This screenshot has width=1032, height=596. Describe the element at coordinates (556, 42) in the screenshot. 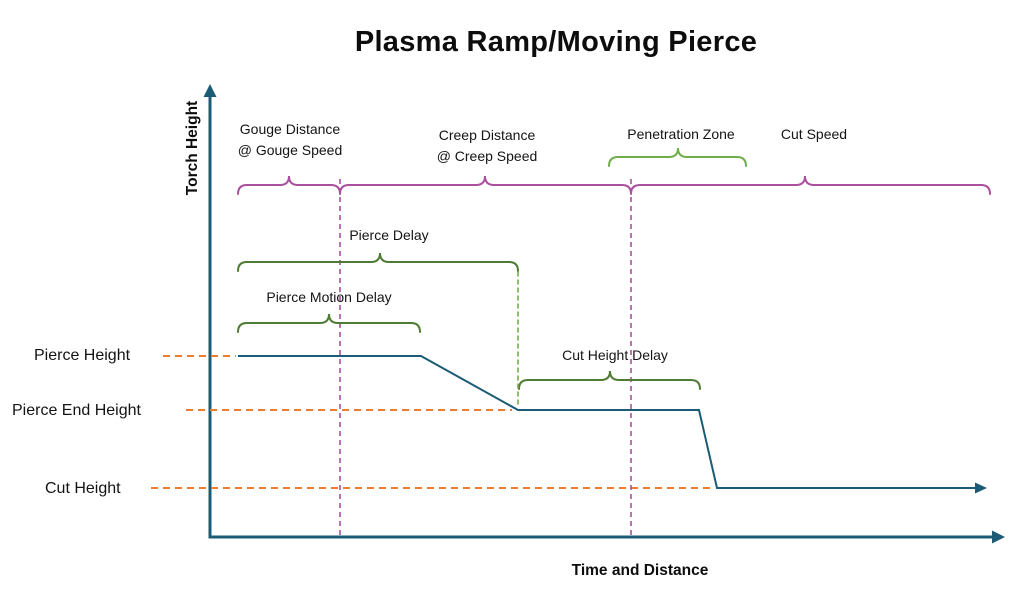

I see `page-title: Plasma Ramp/Moving Pierce` at that location.